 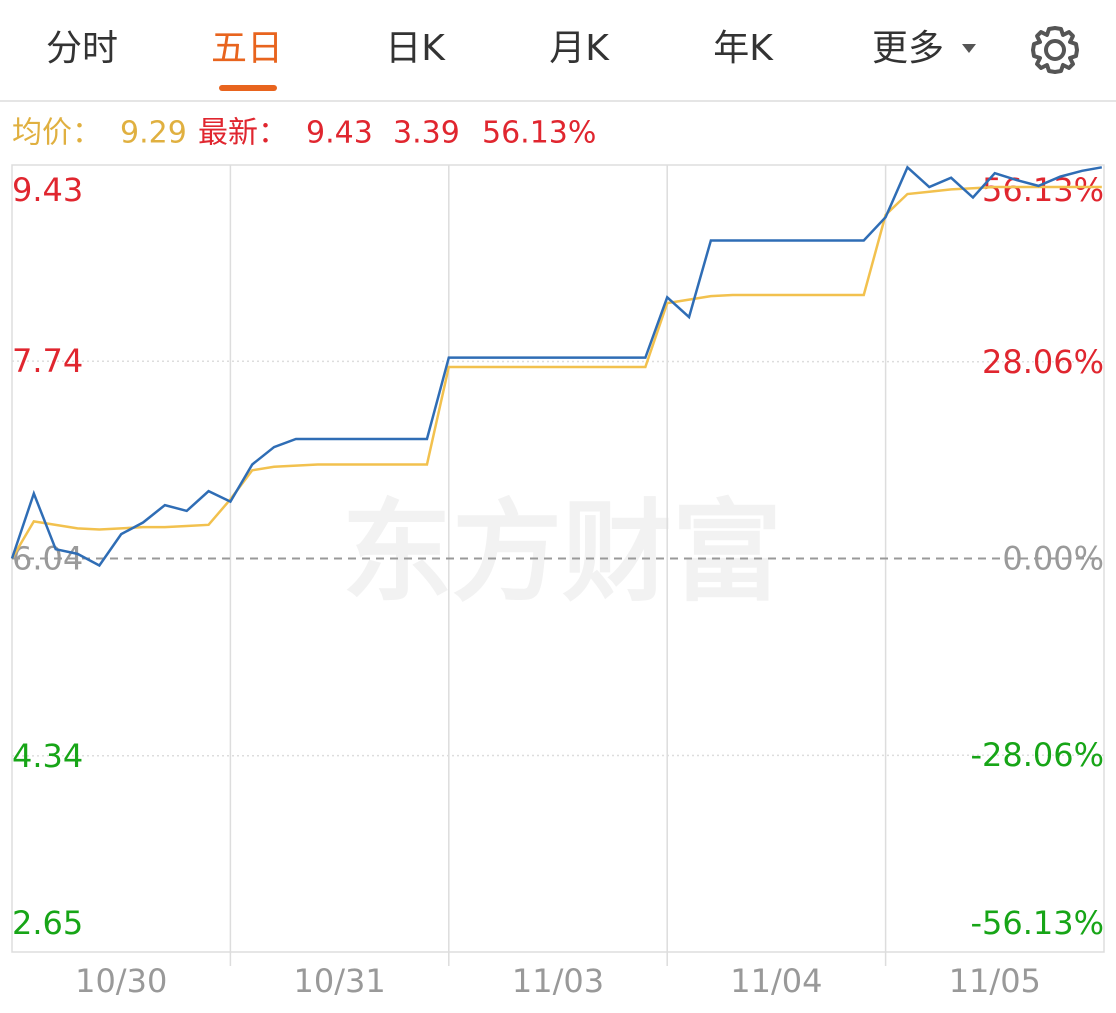 What do you see at coordinates (304, 133) in the screenshot?
I see `info-bar: 均价： 9.29 最新： 9.43 3.39 56.13%` at bounding box center [304, 133].